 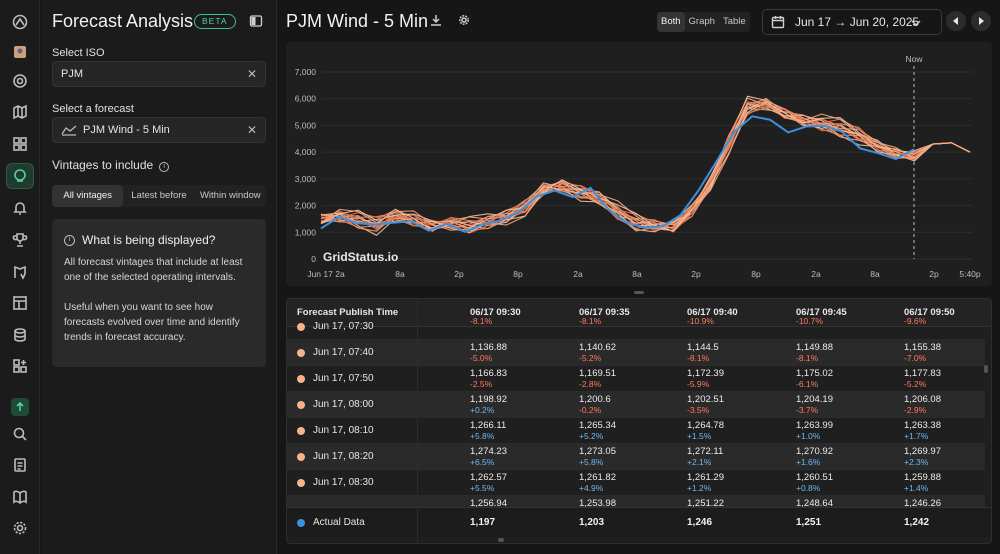 I want to click on cell-pct: -5.2%, so click(x=590, y=358).